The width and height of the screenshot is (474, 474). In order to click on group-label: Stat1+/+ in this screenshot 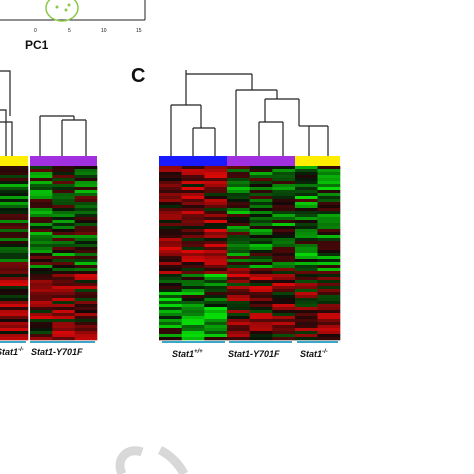, I will do `click(187, 354)`.